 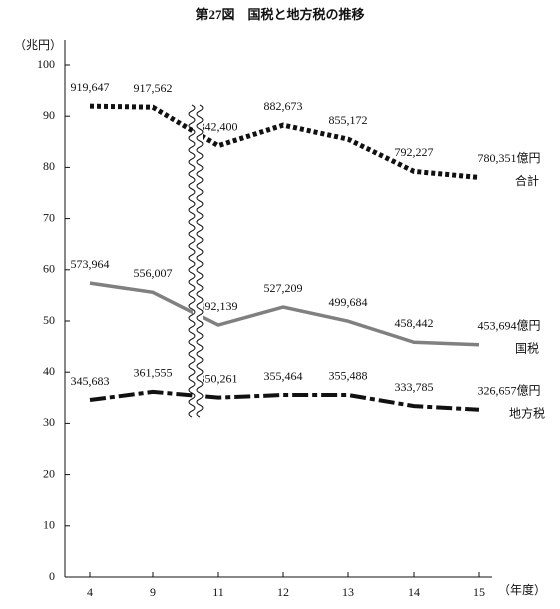 I want to click on value-label: 780,351億円, so click(x=508, y=158).